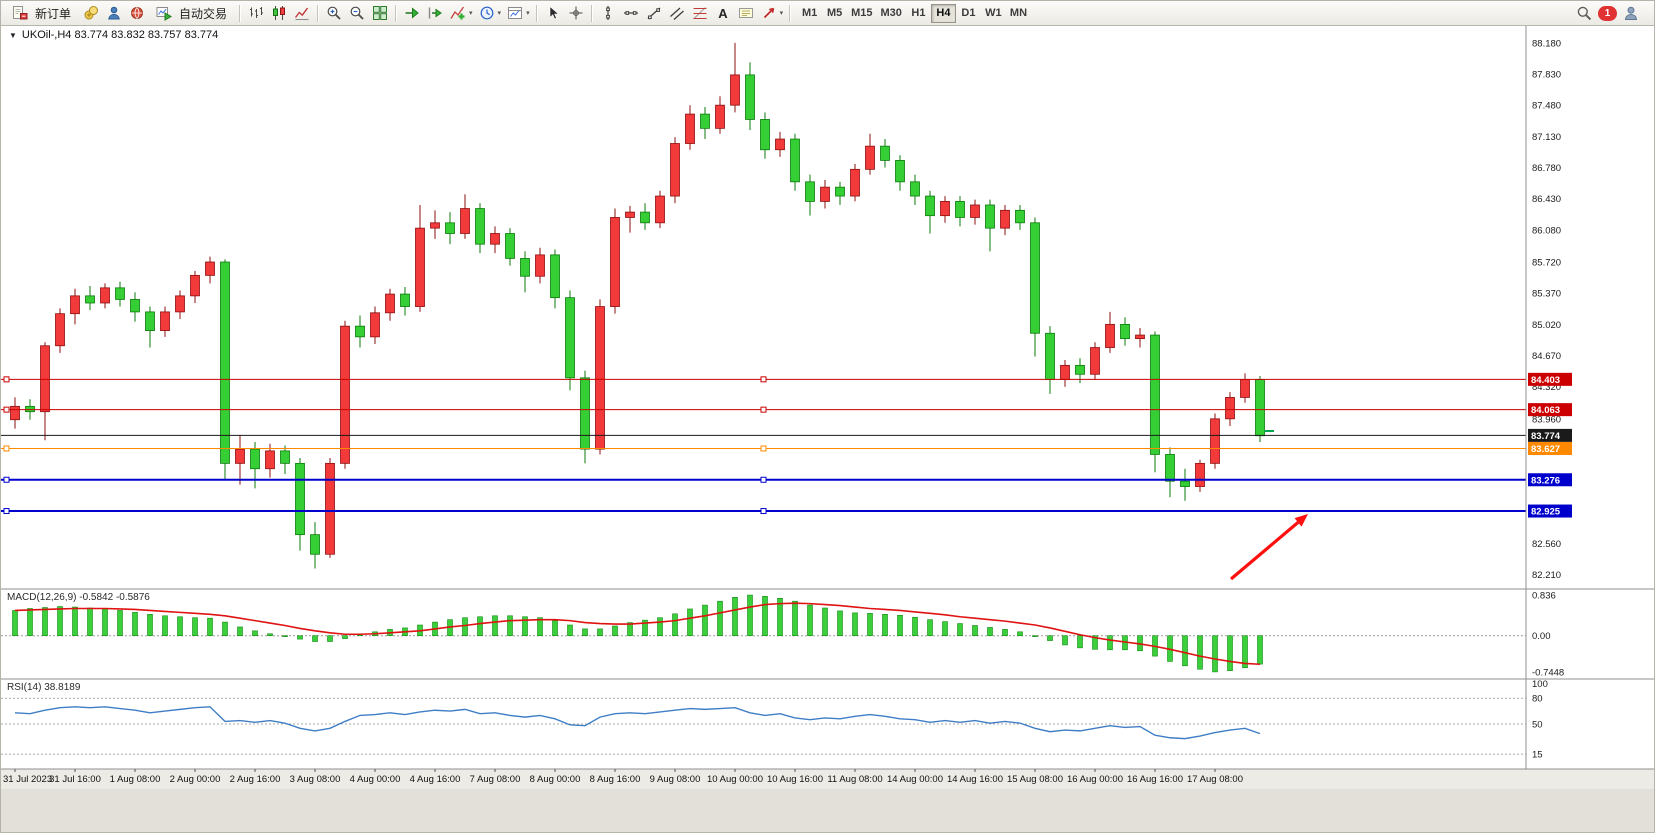 Image resolution: width=1655 pixels, height=833 pixels. Describe the element at coordinates (192, 13) in the screenshot. I see `auto-trading-button: 自动交易` at that location.